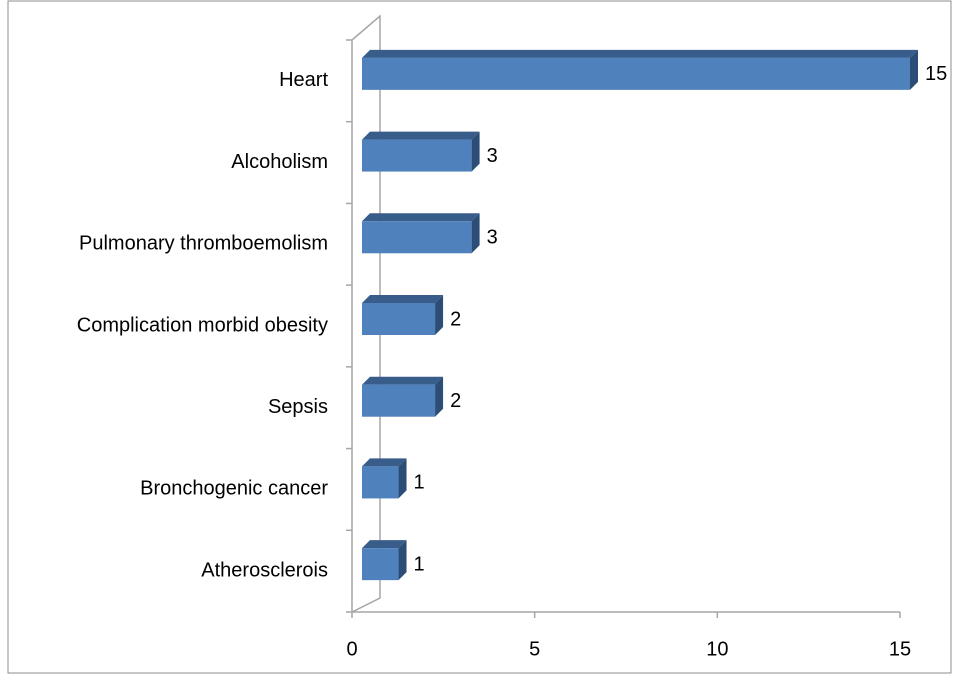 This screenshot has height=681, width=960. What do you see at coordinates (202, 325) in the screenshot?
I see `y-tick-label: Complication morbid obesity` at bounding box center [202, 325].